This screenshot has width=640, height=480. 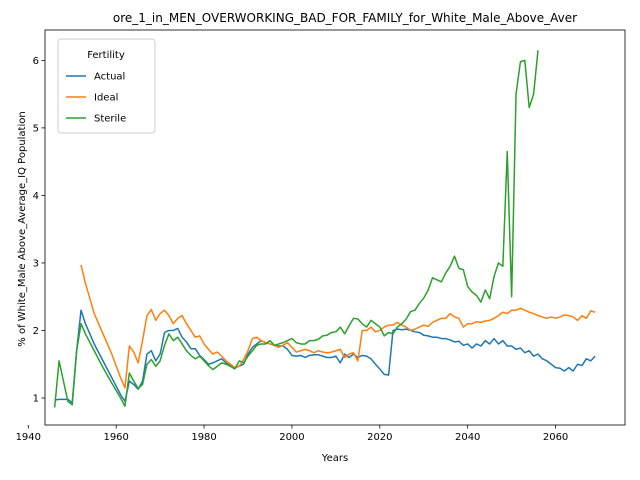 I want to click on y-tick-label: 3, so click(x=36, y=263).